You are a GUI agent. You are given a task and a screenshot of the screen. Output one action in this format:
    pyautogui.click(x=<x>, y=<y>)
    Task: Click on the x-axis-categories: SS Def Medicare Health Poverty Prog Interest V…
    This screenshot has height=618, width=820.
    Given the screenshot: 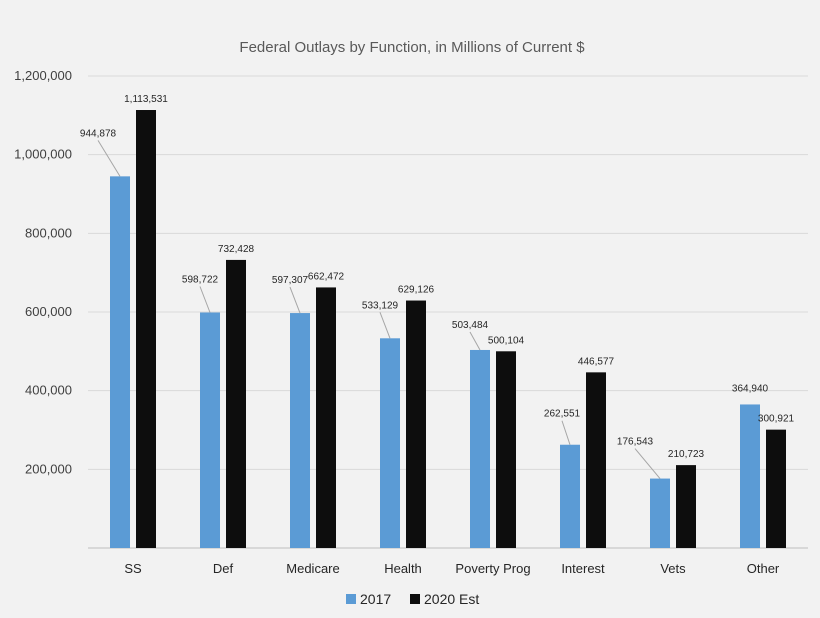 What is the action you would take?
    pyautogui.click(x=452, y=568)
    